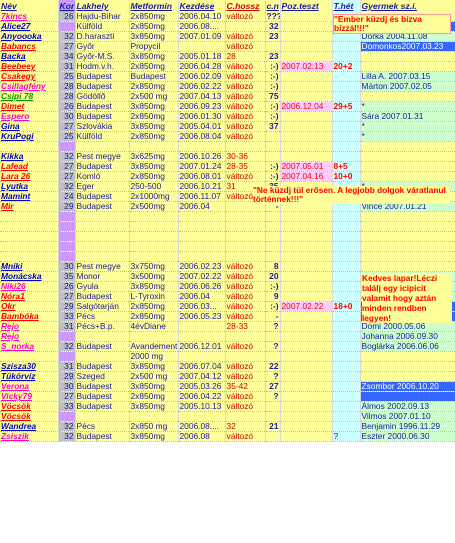 The height and width of the screenshot is (543, 455). Describe the element at coordinates (202, 17) in the screenshot. I see `start-cell: 2006.04.10` at that location.